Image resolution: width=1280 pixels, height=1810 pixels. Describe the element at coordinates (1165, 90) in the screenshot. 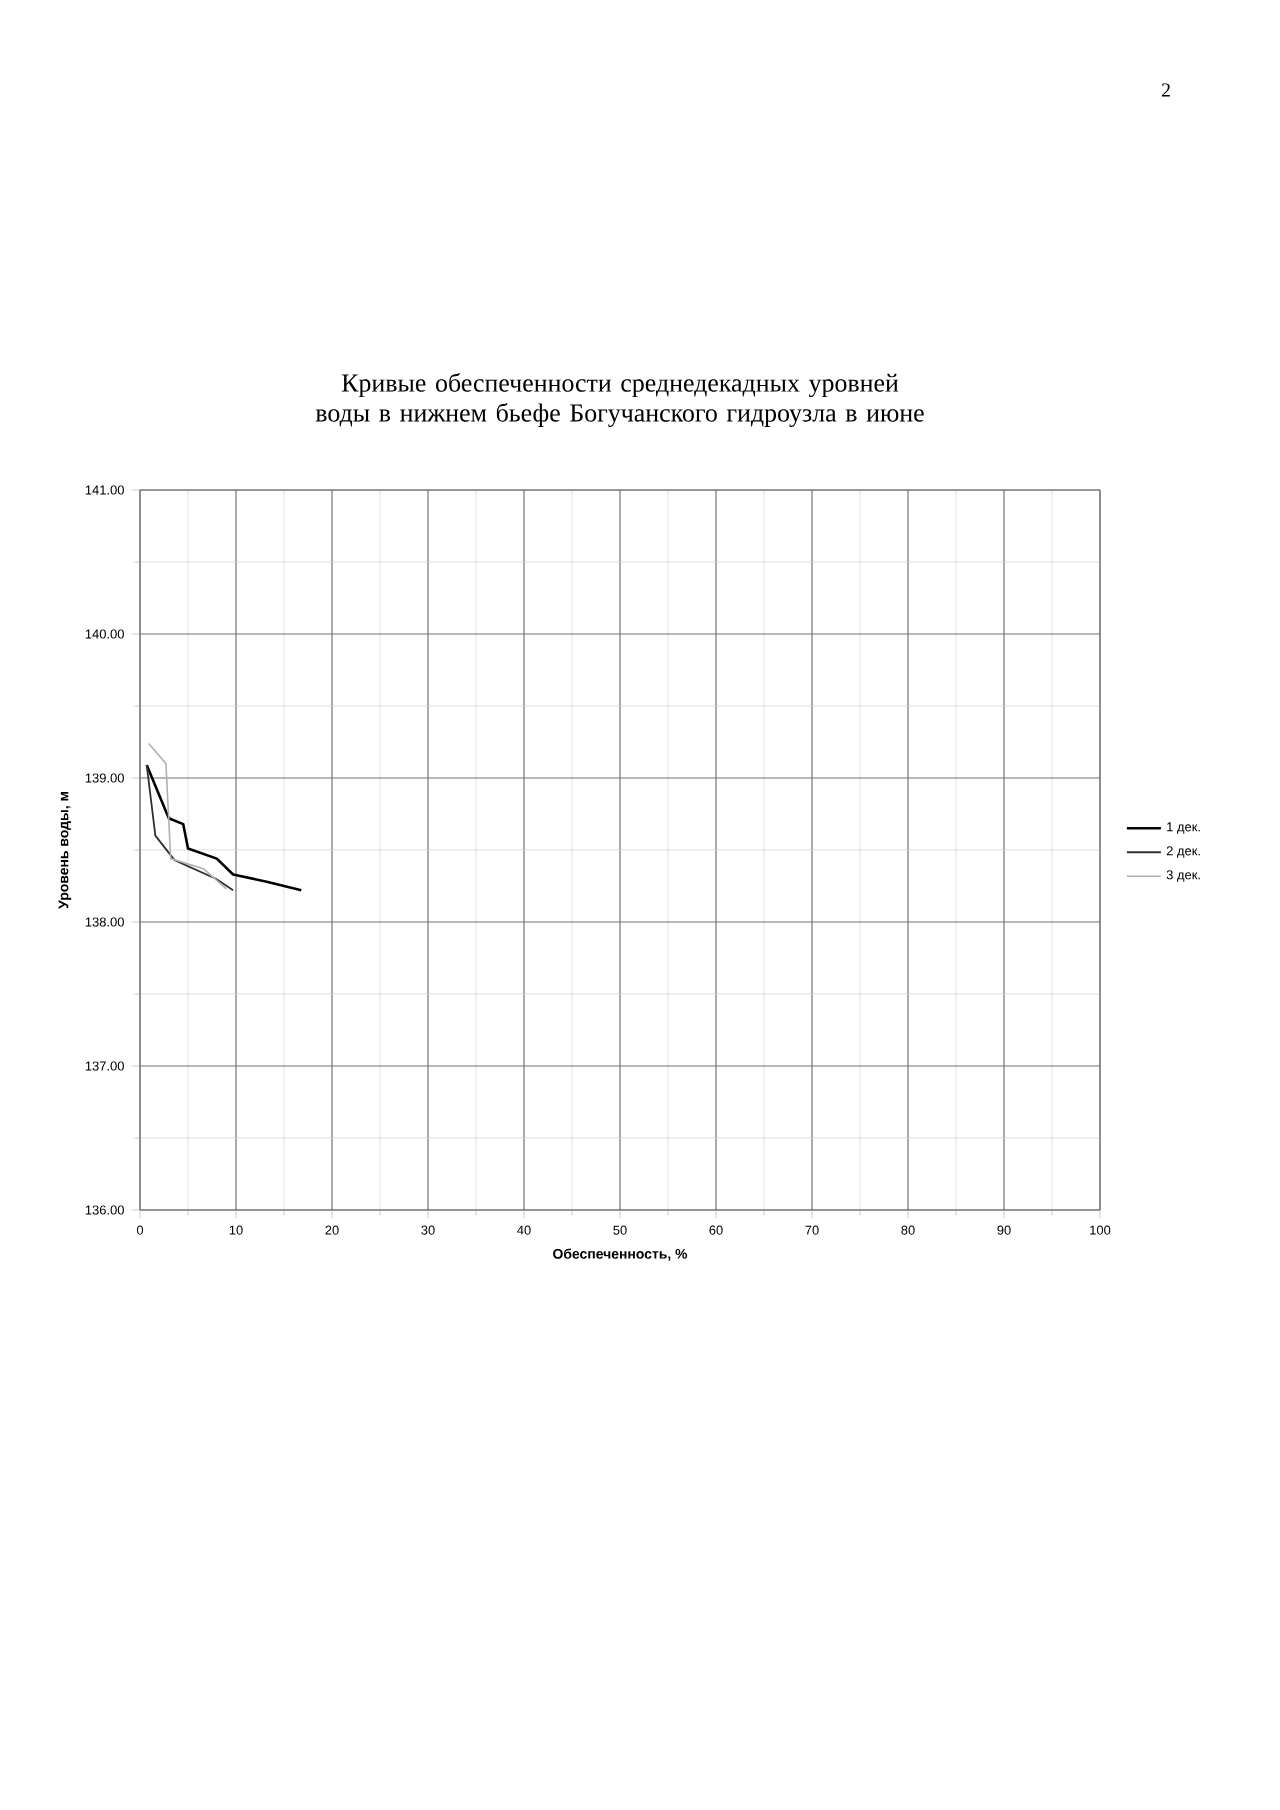

I see `text: 2` at that location.